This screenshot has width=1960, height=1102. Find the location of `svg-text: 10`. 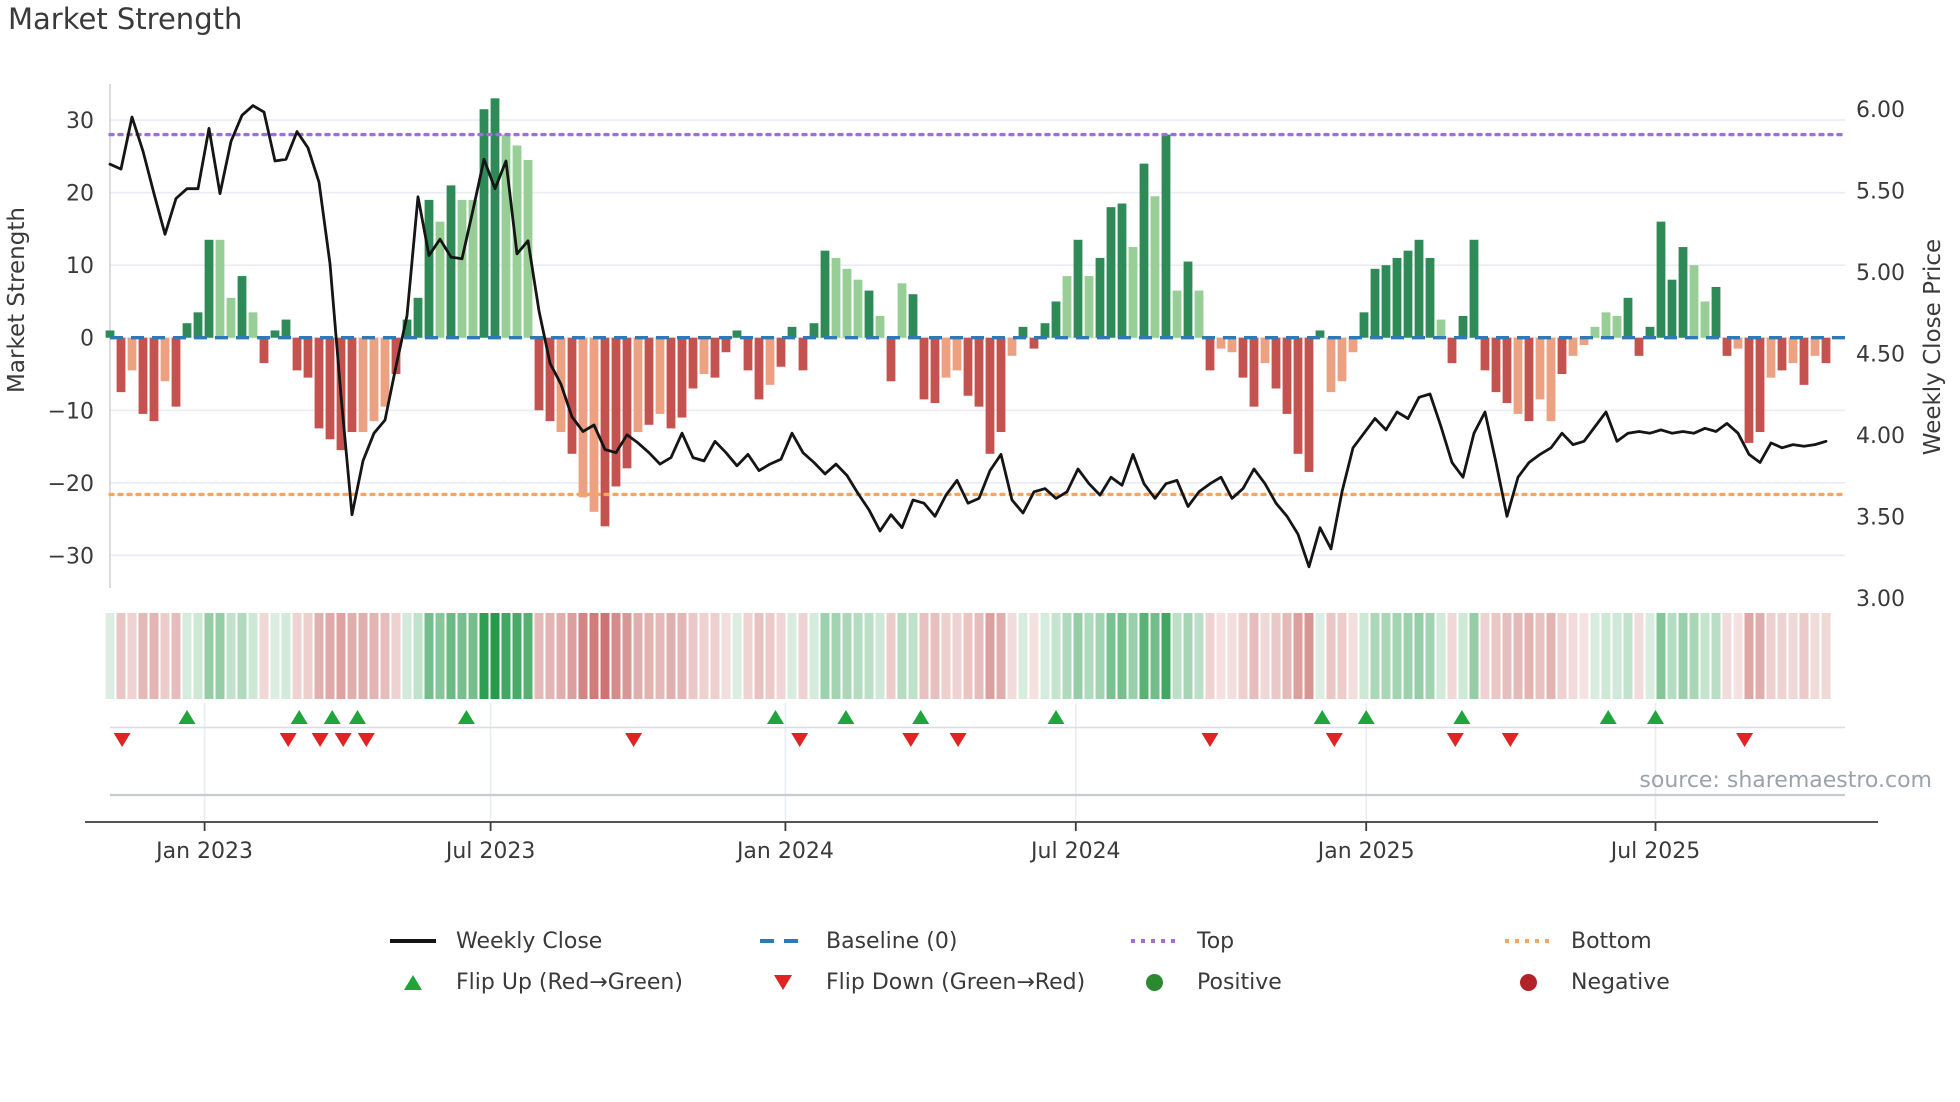

svg-text: 10 is located at coordinates (80, 266).